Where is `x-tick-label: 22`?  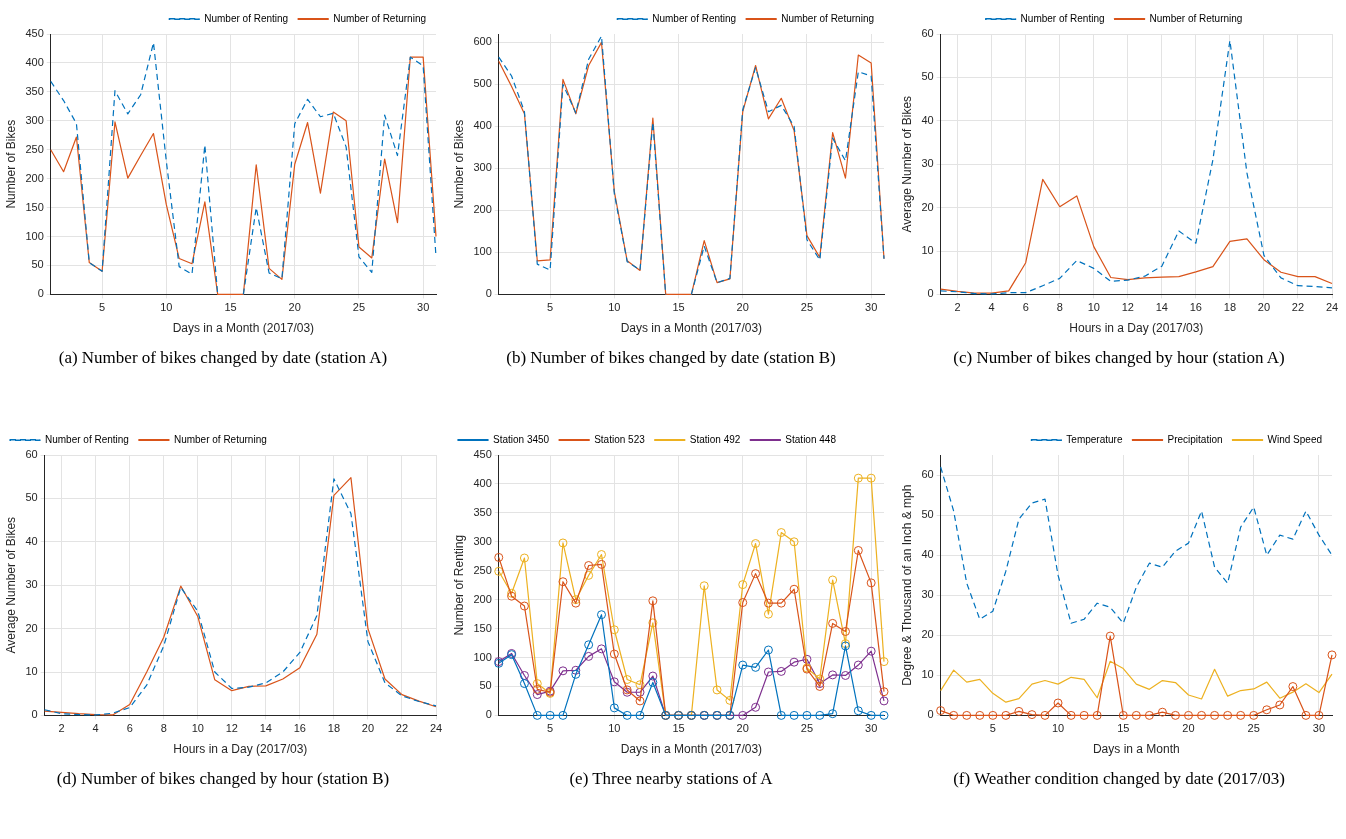 x-tick-label: 22 is located at coordinates (402, 727).